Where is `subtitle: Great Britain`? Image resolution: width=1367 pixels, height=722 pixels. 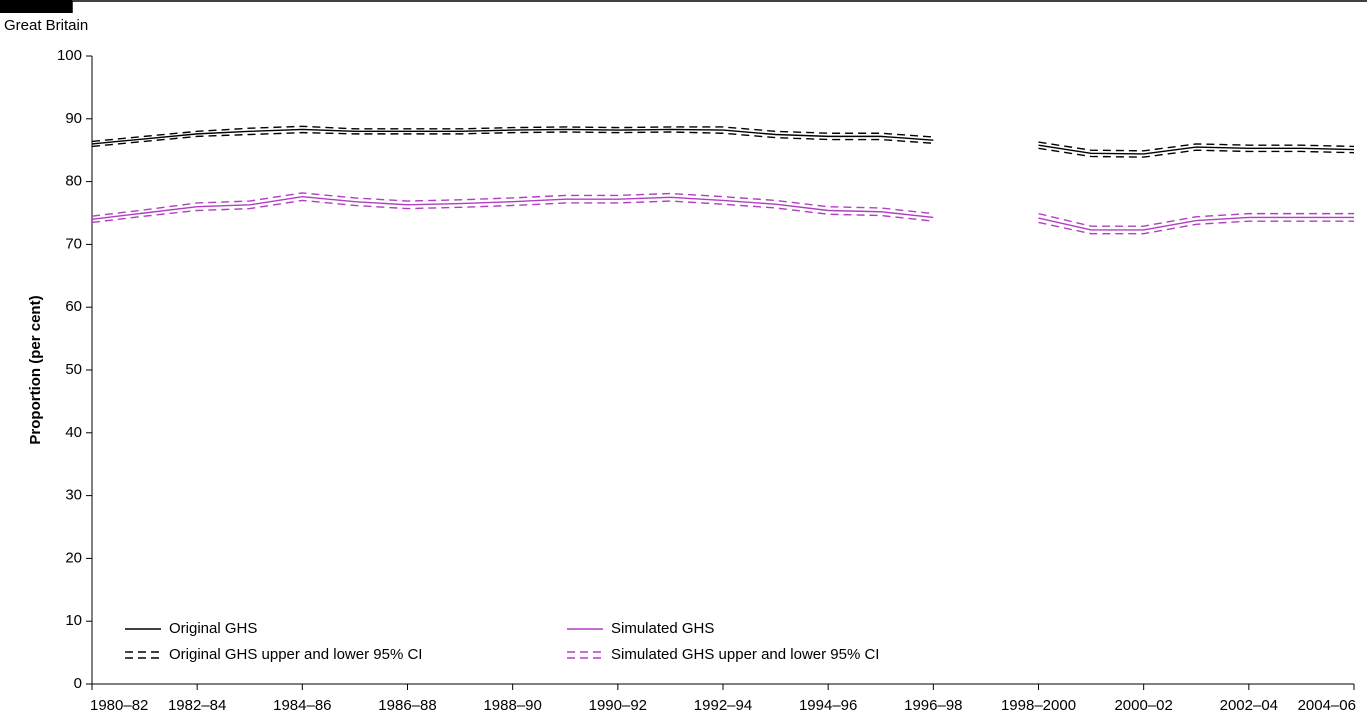
subtitle: Great Britain is located at coordinates (46, 25).